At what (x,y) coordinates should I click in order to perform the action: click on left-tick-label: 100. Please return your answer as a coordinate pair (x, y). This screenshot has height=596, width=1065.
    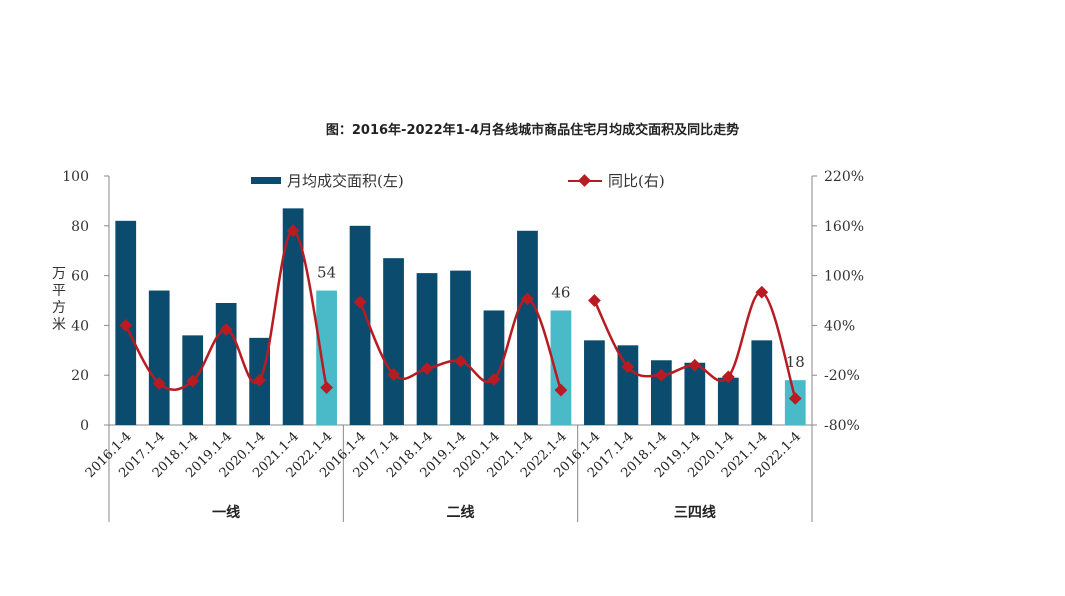
    Looking at the image, I should click on (75, 177).